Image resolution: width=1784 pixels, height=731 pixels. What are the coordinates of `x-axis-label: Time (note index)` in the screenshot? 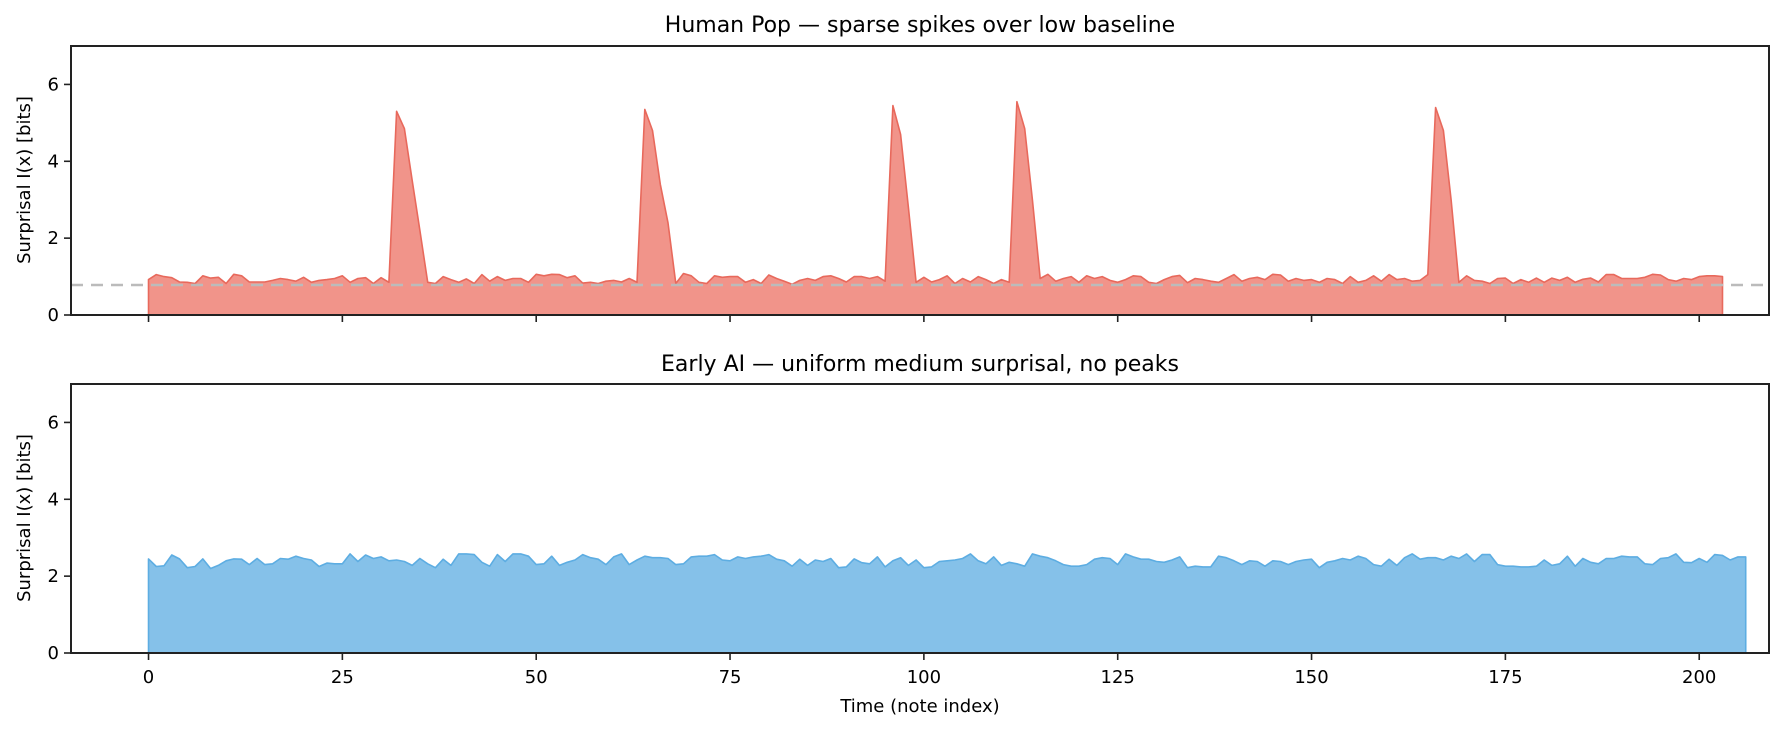 It's located at (919, 706).